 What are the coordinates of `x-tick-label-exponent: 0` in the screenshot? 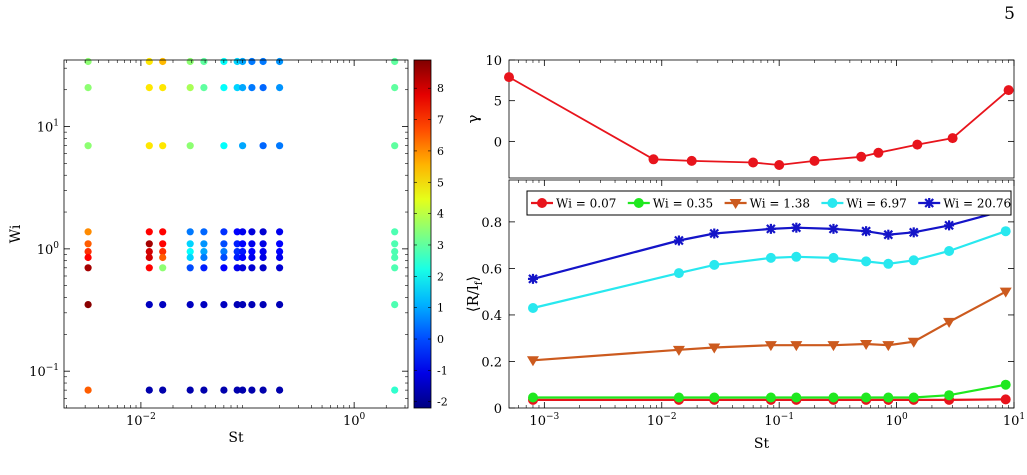 It's located at (363, 417).